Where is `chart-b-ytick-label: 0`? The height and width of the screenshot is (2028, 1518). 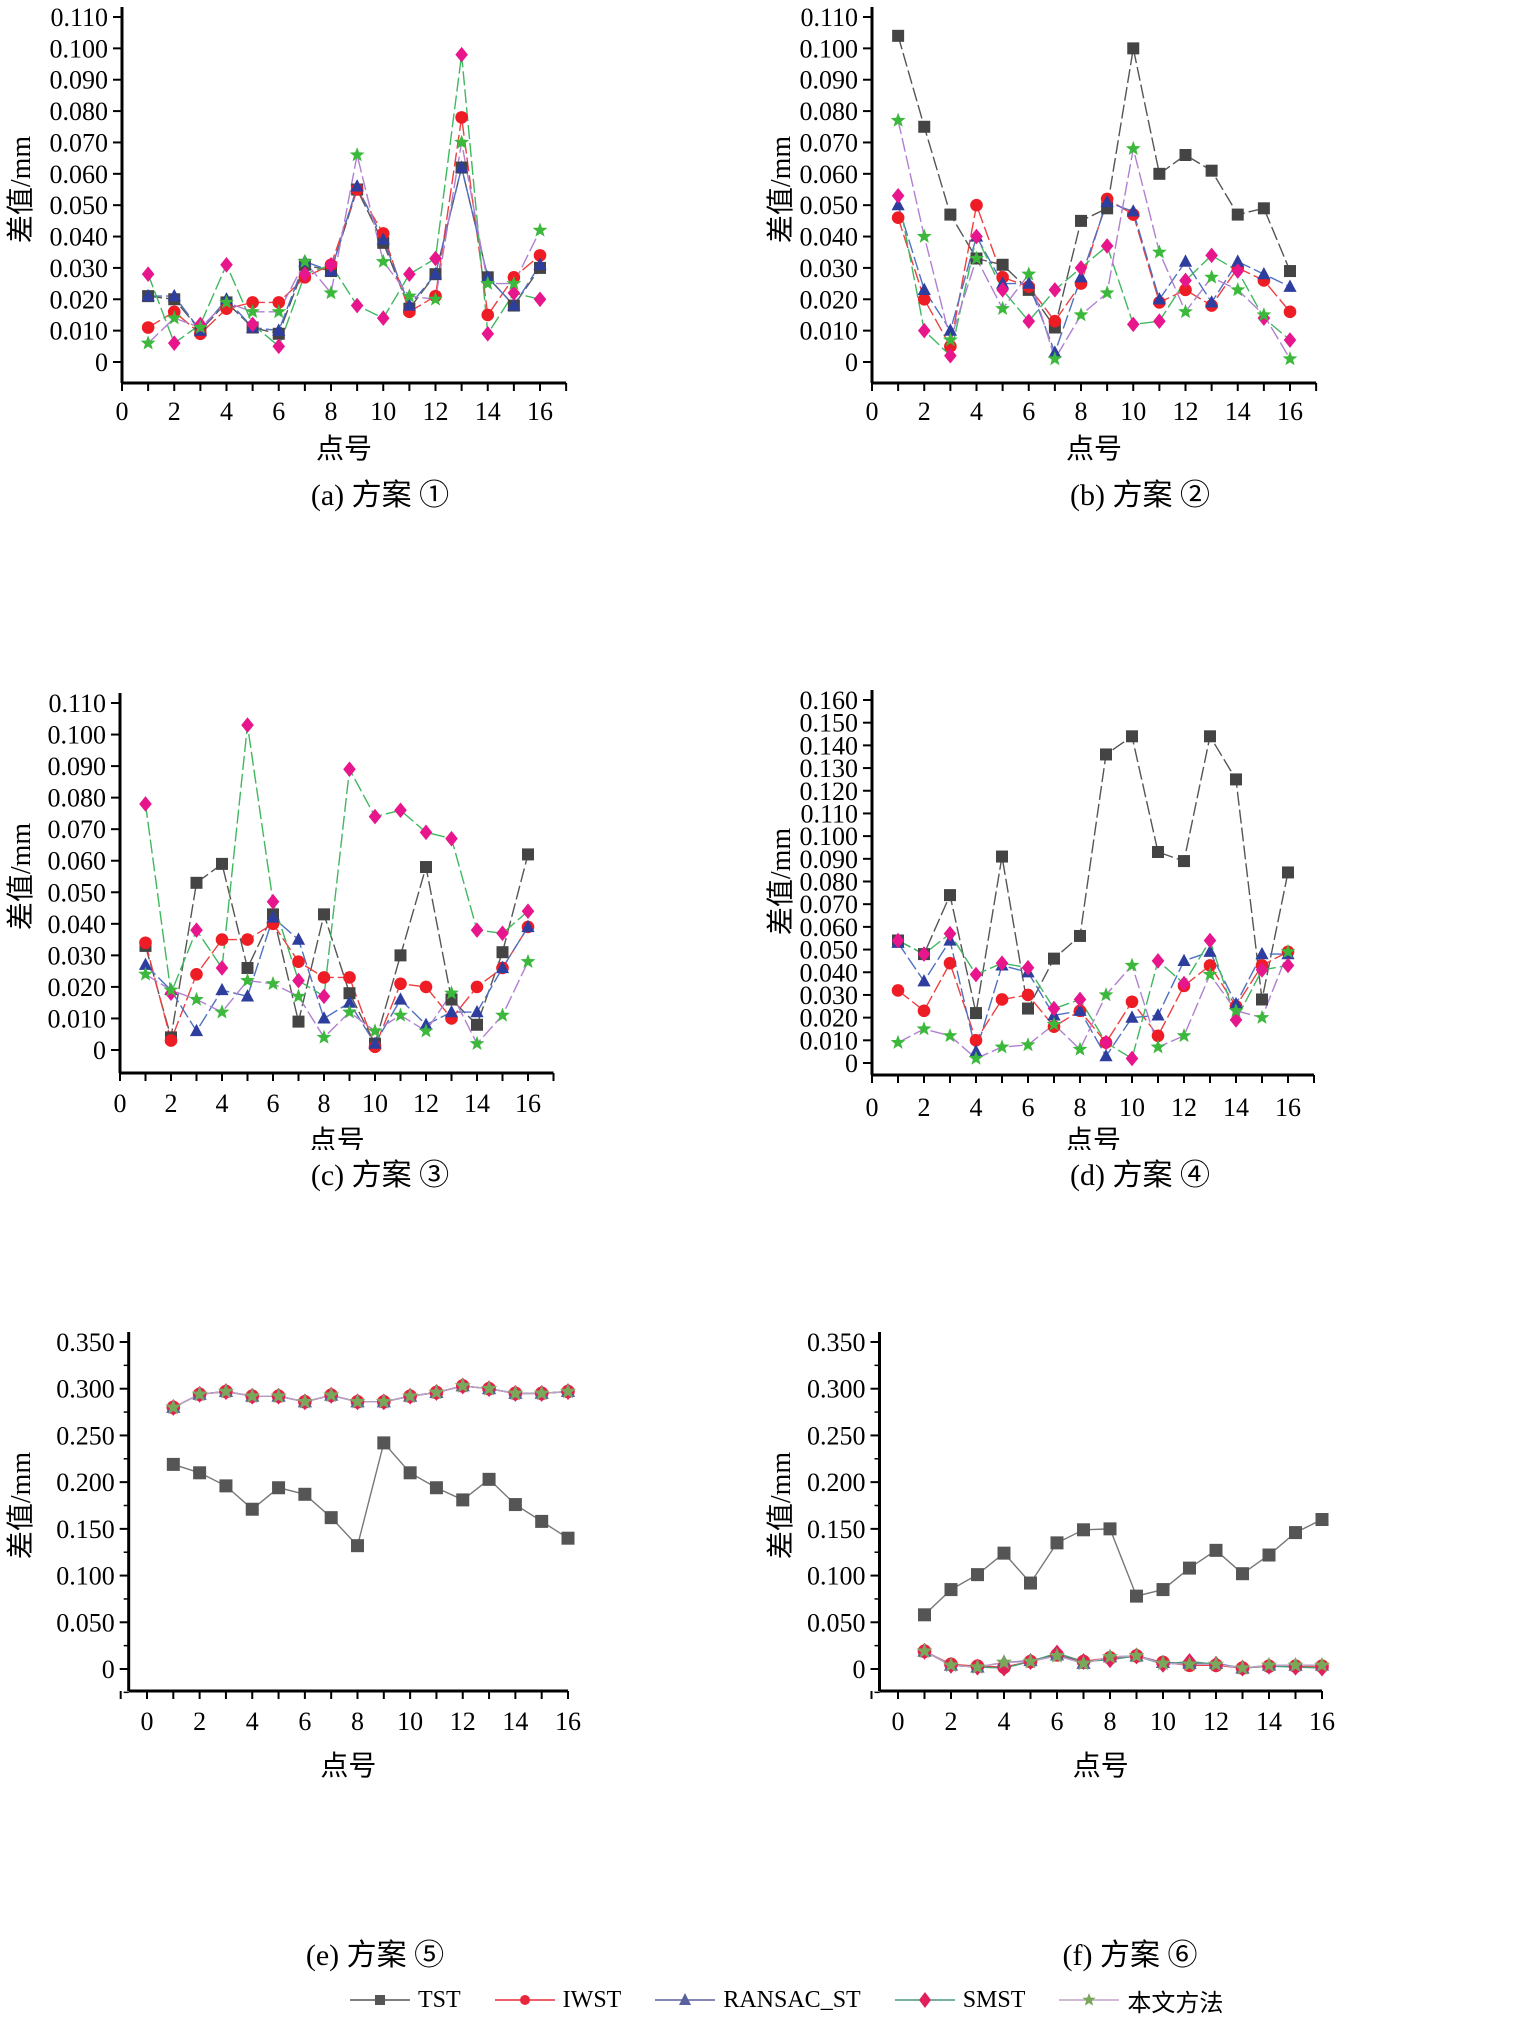
chart-b-ytick-label: 0 is located at coordinates (851, 362).